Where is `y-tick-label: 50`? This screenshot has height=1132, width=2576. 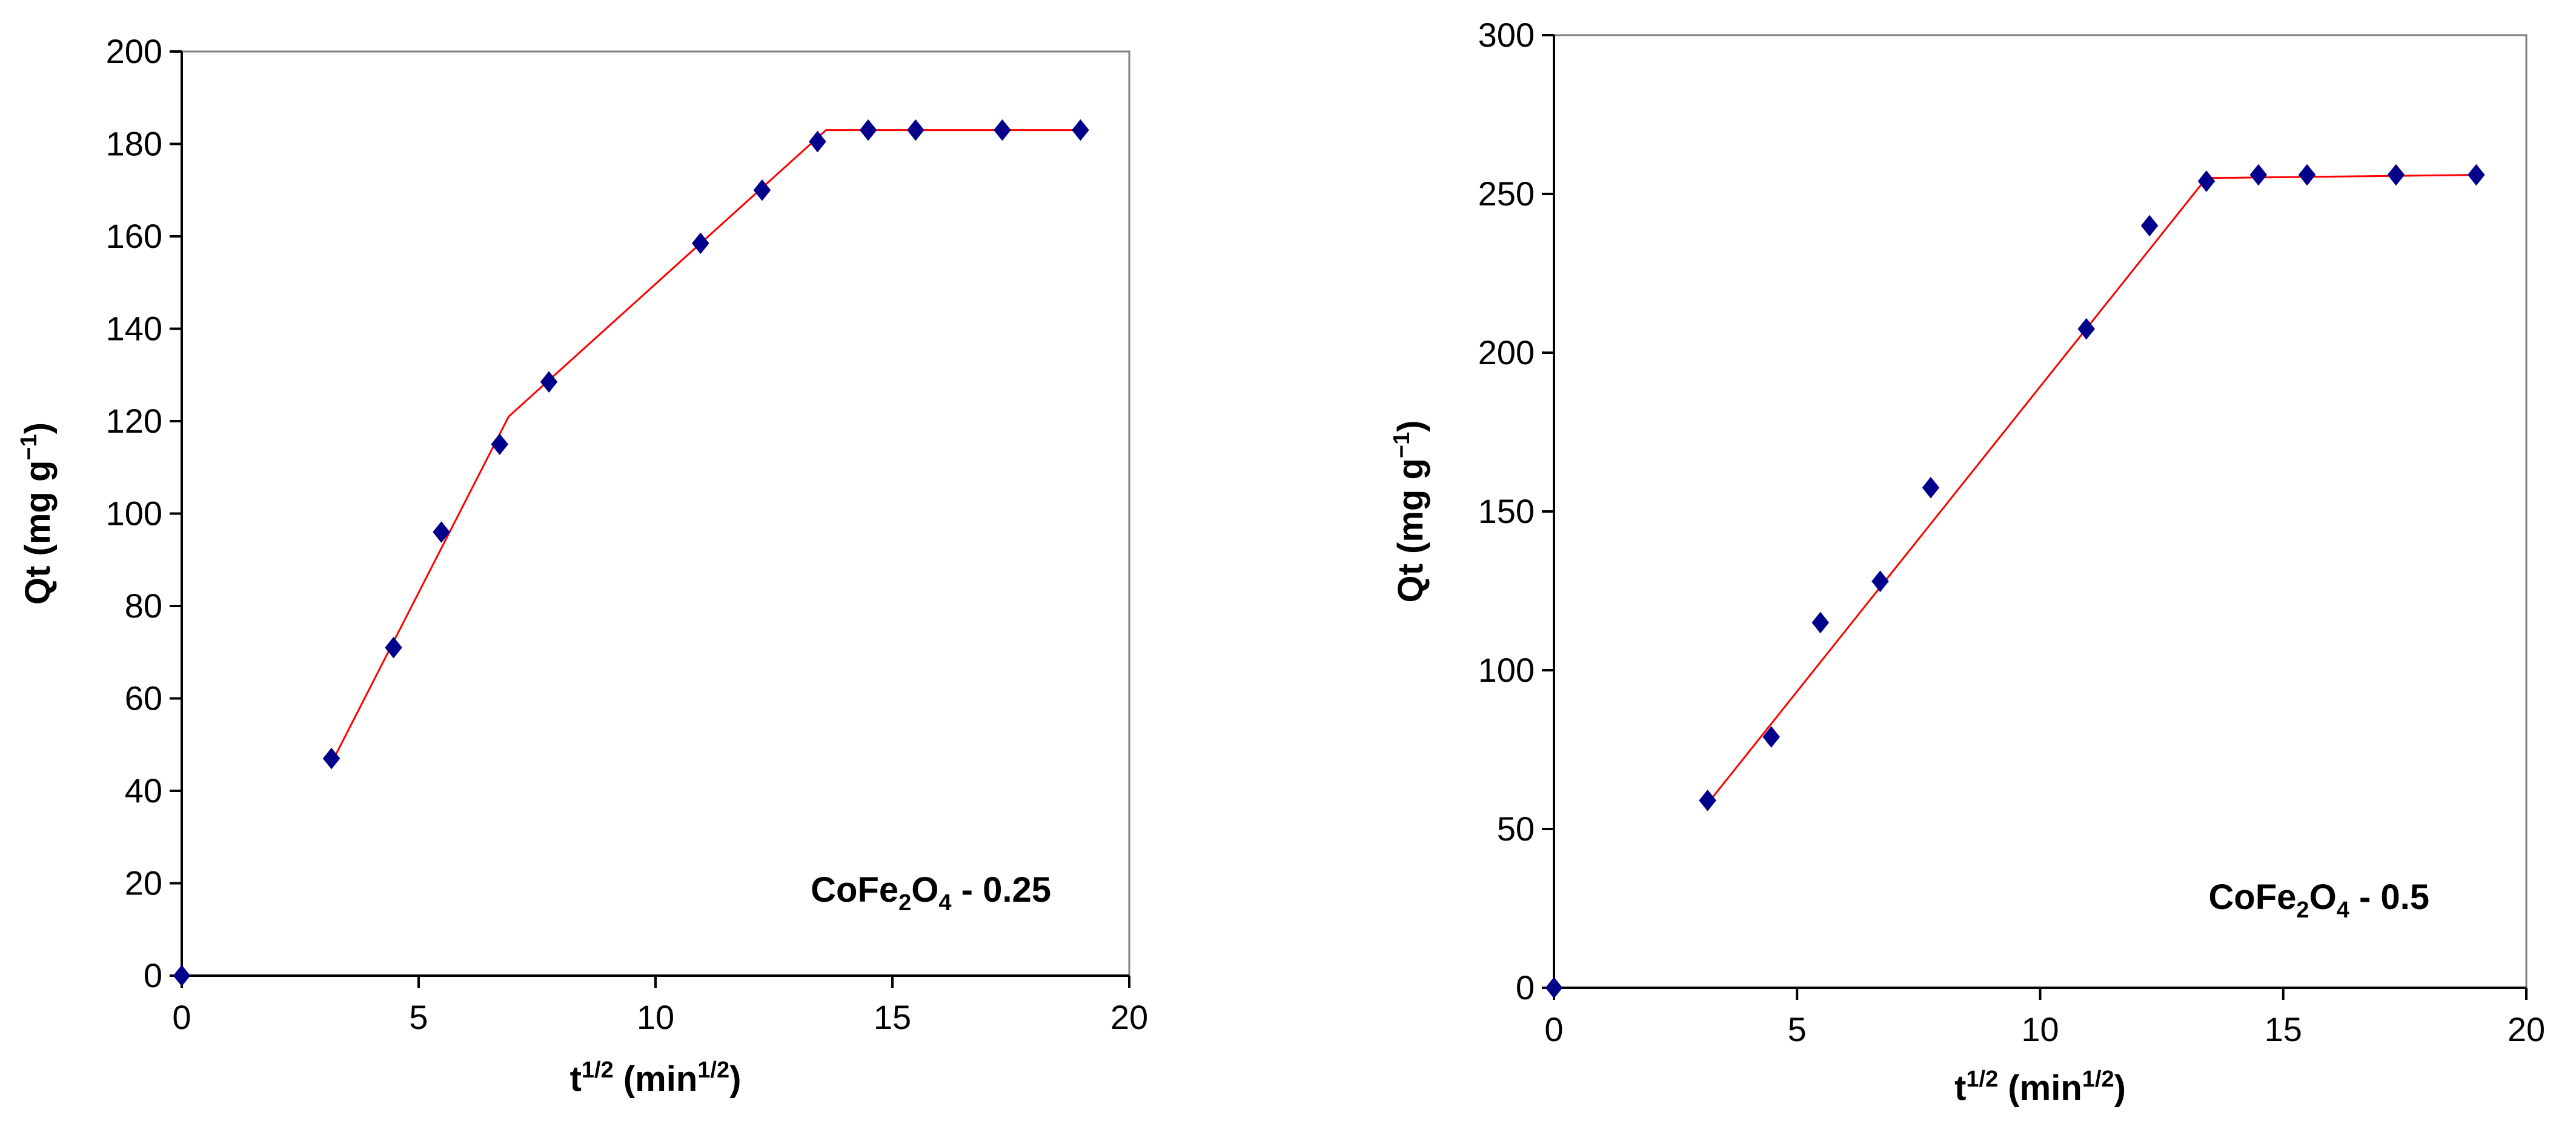 y-tick-label: 50 is located at coordinates (1516, 829).